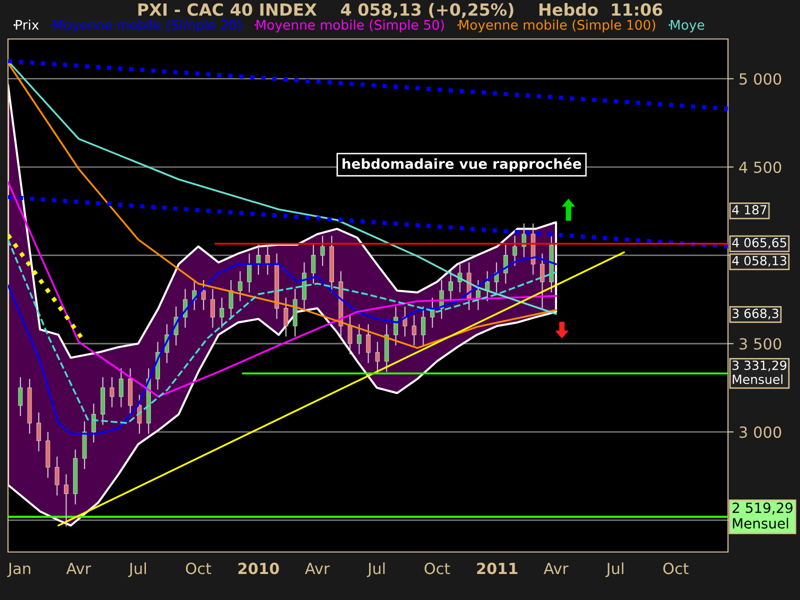 This screenshot has width=800, height=600. Describe the element at coordinates (497, 568) in the screenshot. I see `x-tick-label: 2011` at that location.